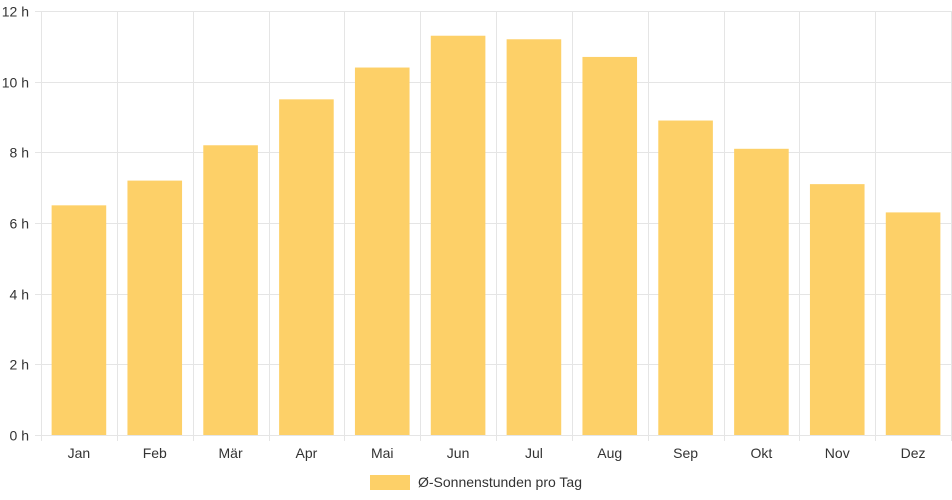 This screenshot has height=500, width=952. I want to click on x-tick-label: Sep, so click(685, 453).